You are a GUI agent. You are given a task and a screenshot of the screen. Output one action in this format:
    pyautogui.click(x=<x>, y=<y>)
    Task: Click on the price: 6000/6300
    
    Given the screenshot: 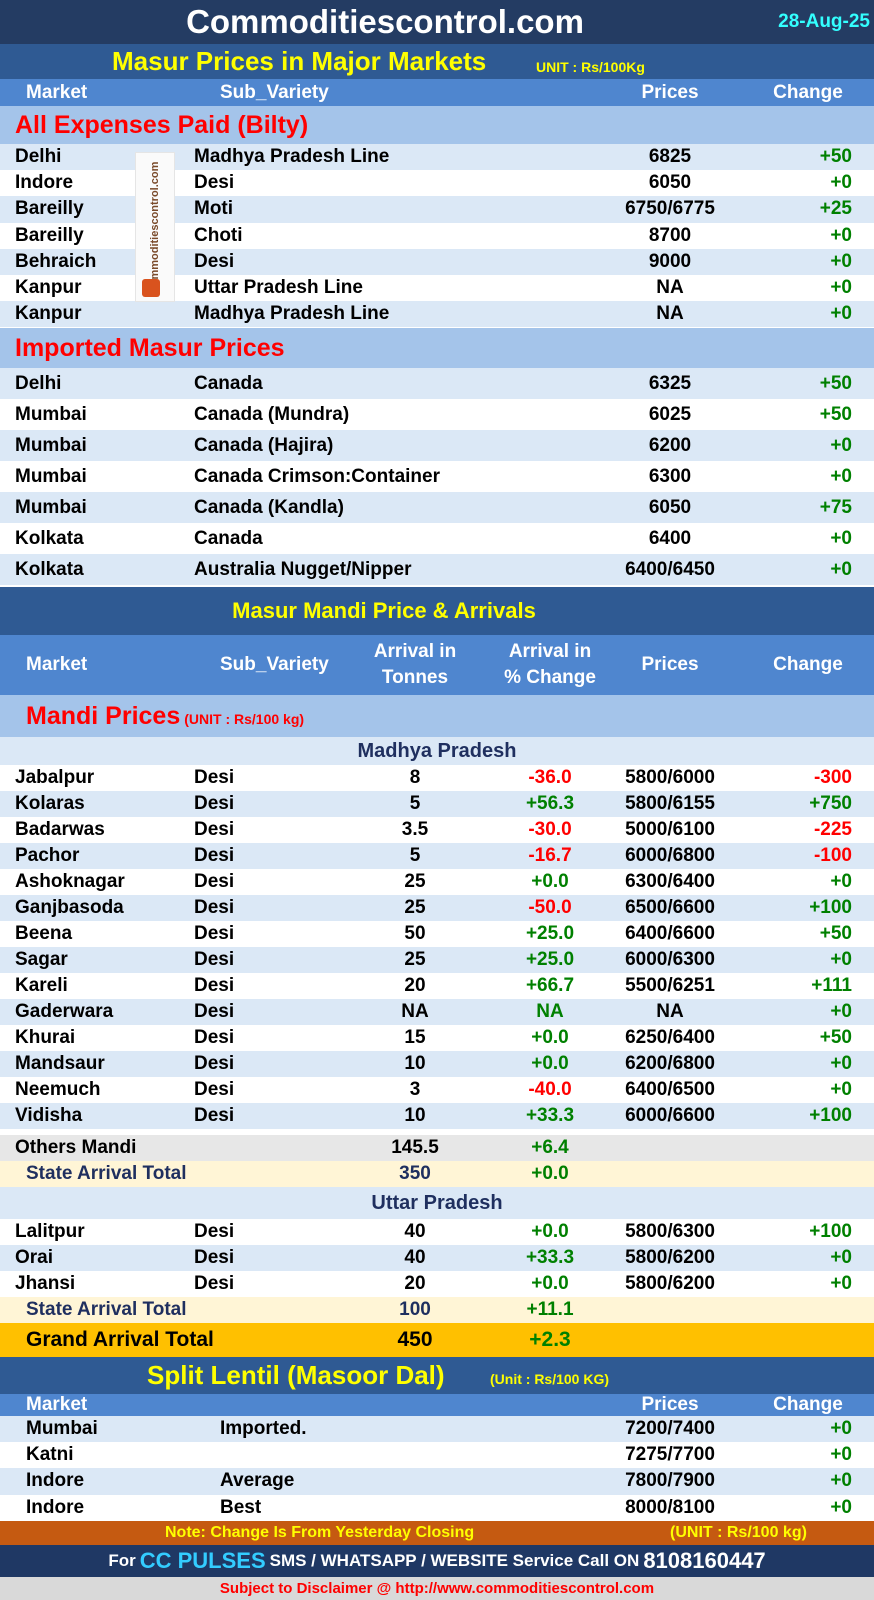 What is the action you would take?
    pyautogui.click(x=670, y=959)
    